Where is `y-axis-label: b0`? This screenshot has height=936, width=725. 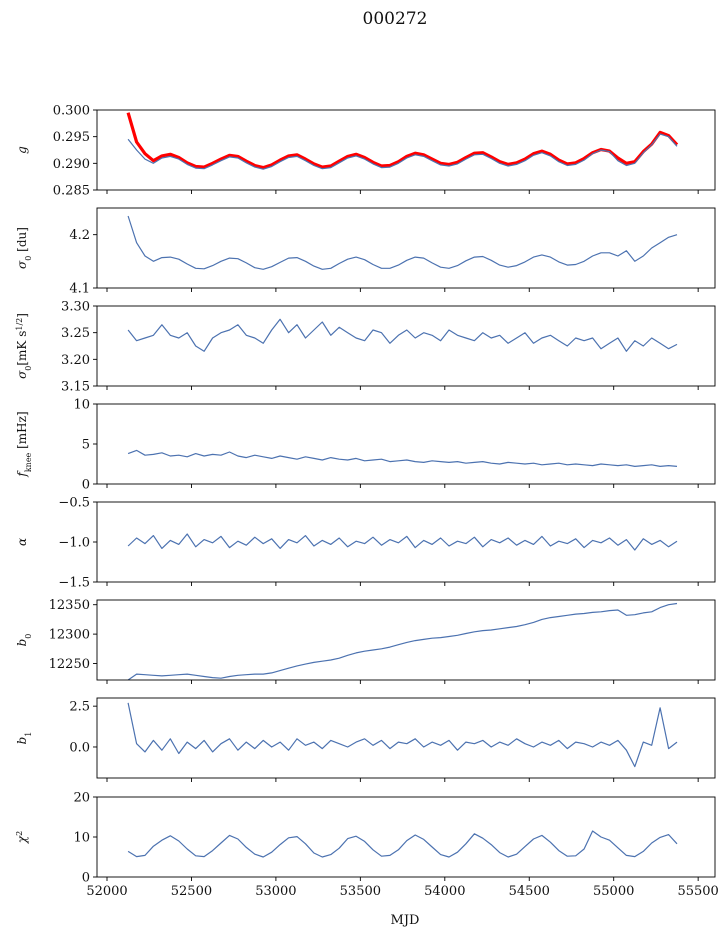 y-axis-label: b0 is located at coordinates (24, 640).